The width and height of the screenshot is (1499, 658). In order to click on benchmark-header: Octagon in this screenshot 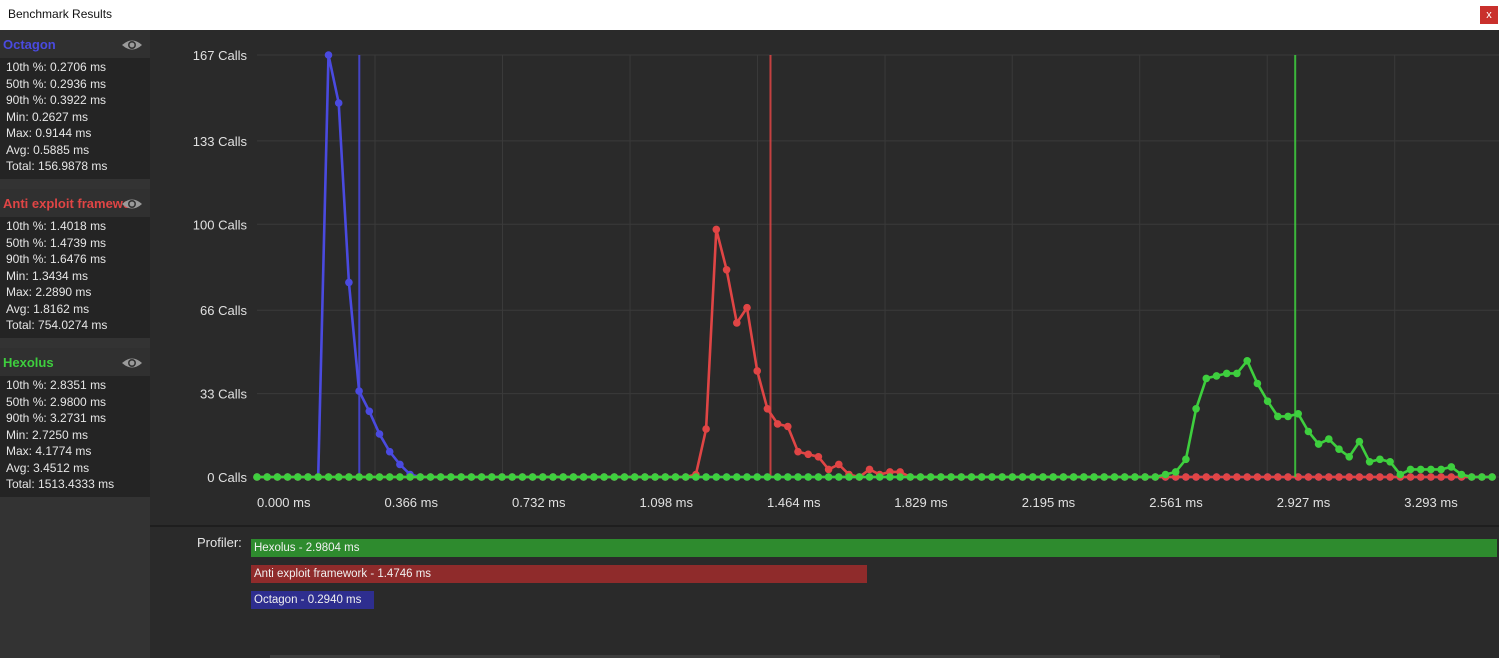, I will do `click(75, 44)`.